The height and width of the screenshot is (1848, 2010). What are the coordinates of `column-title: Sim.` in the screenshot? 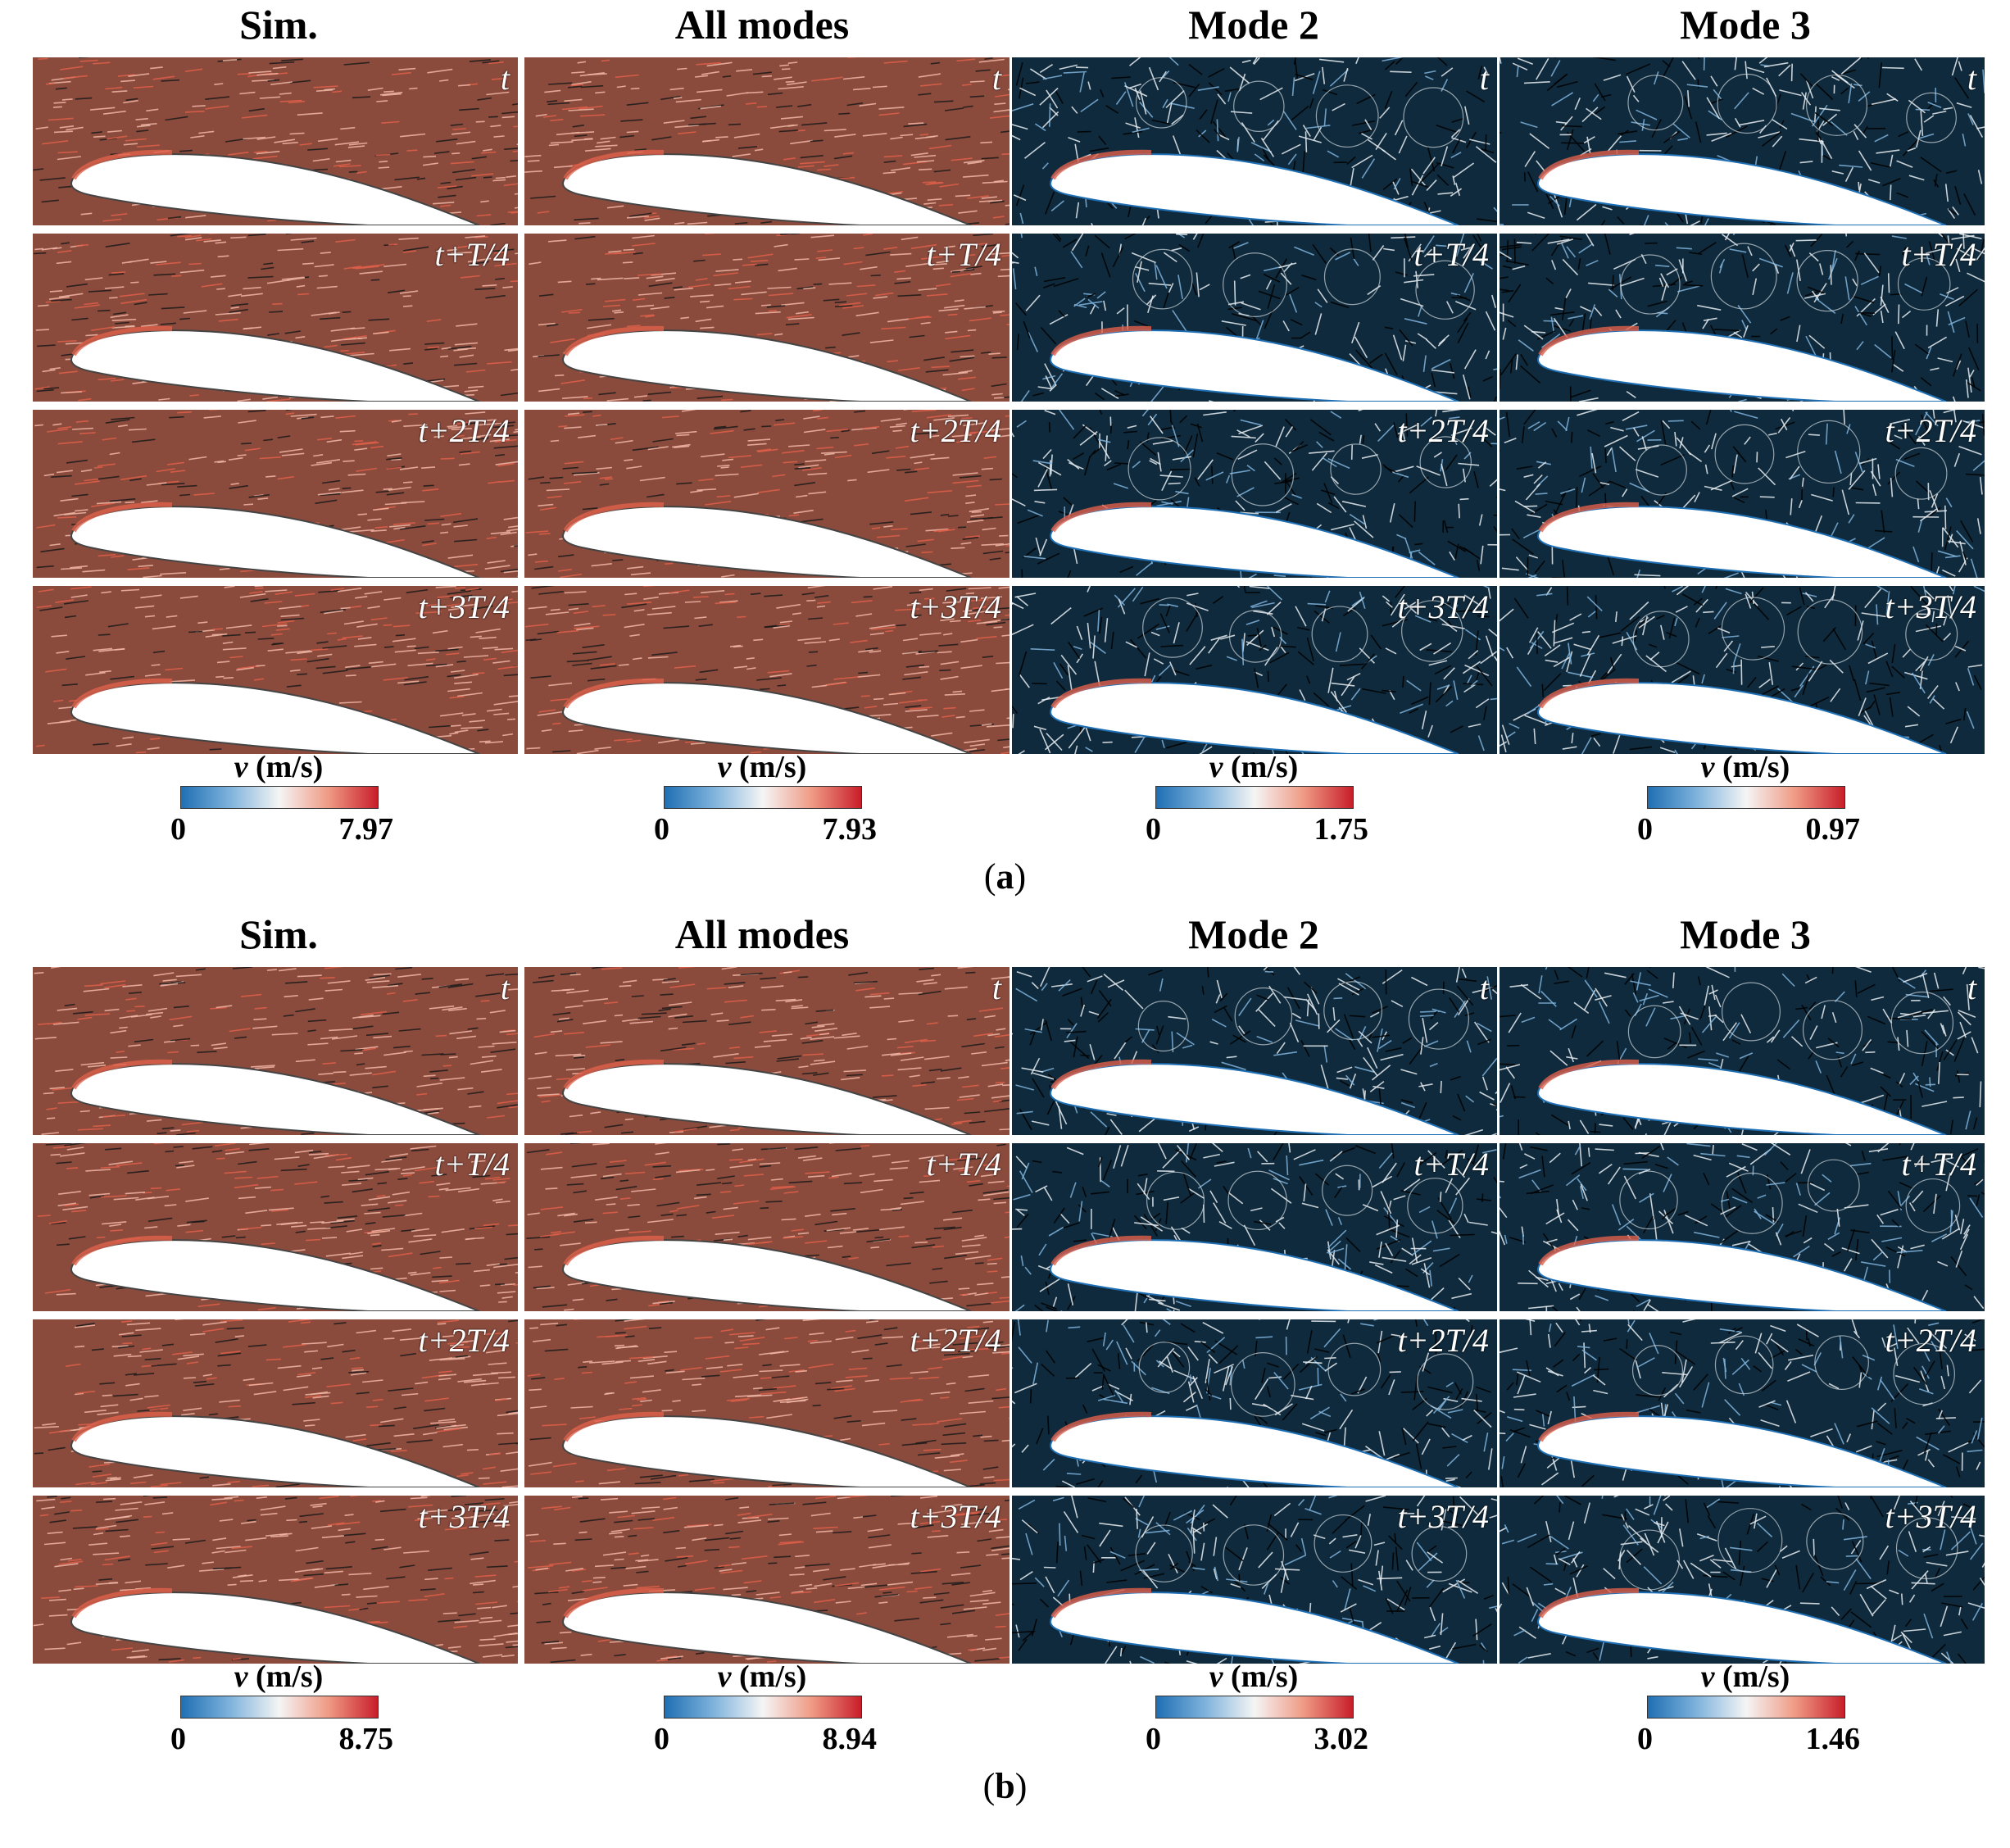 It's located at (278, 934).